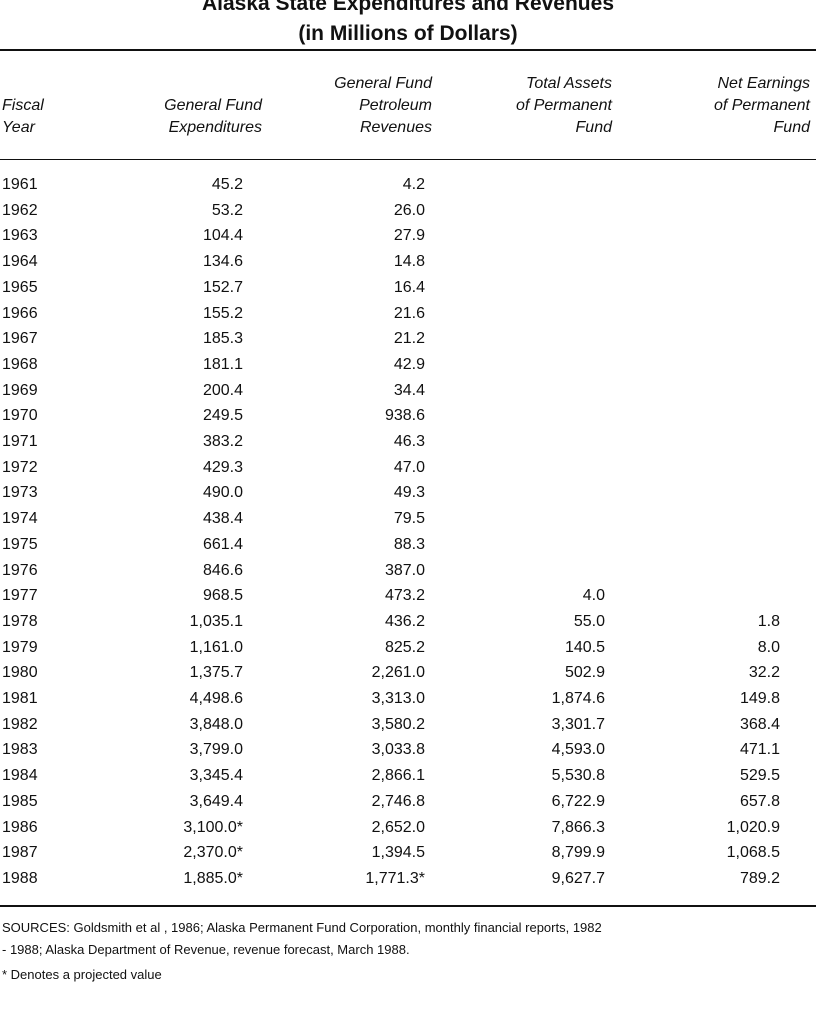 Image resolution: width=816 pixels, height=1024 pixels. I want to click on table-cell: 825.2, so click(404, 647).